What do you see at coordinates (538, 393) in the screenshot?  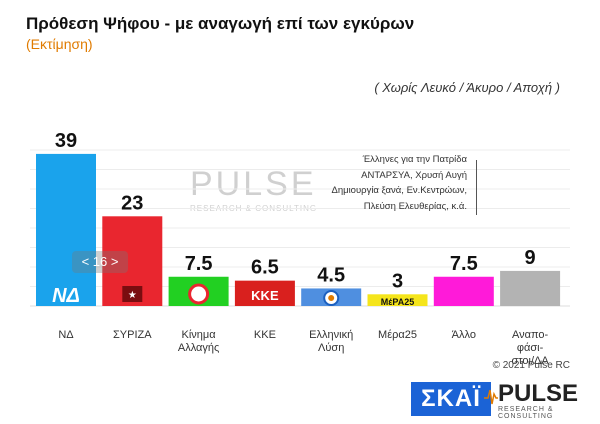 I see `pulse-logo-text: PULSE` at bounding box center [538, 393].